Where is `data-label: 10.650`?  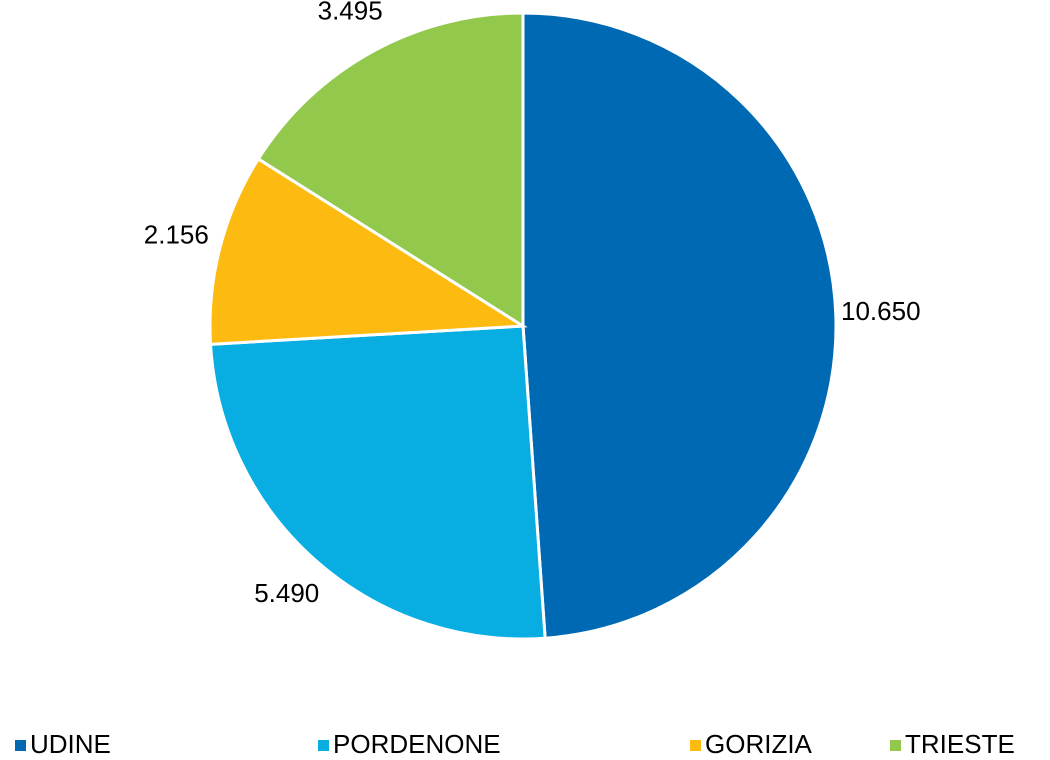
data-label: 10.650 is located at coordinates (881, 311).